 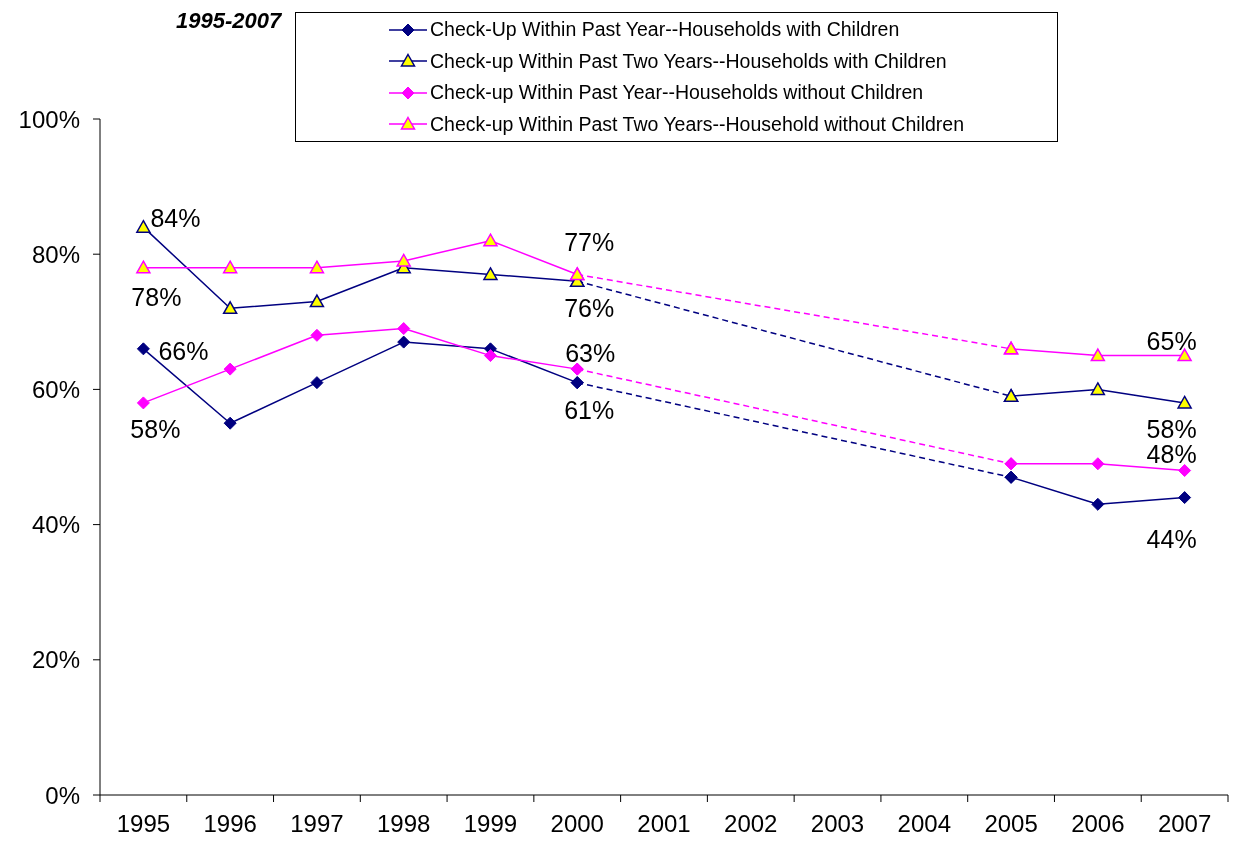 What do you see at coordinates (404, 823) in the screenshot?
I see `x-tick-label: 1998` at bounding box center [404, 823].